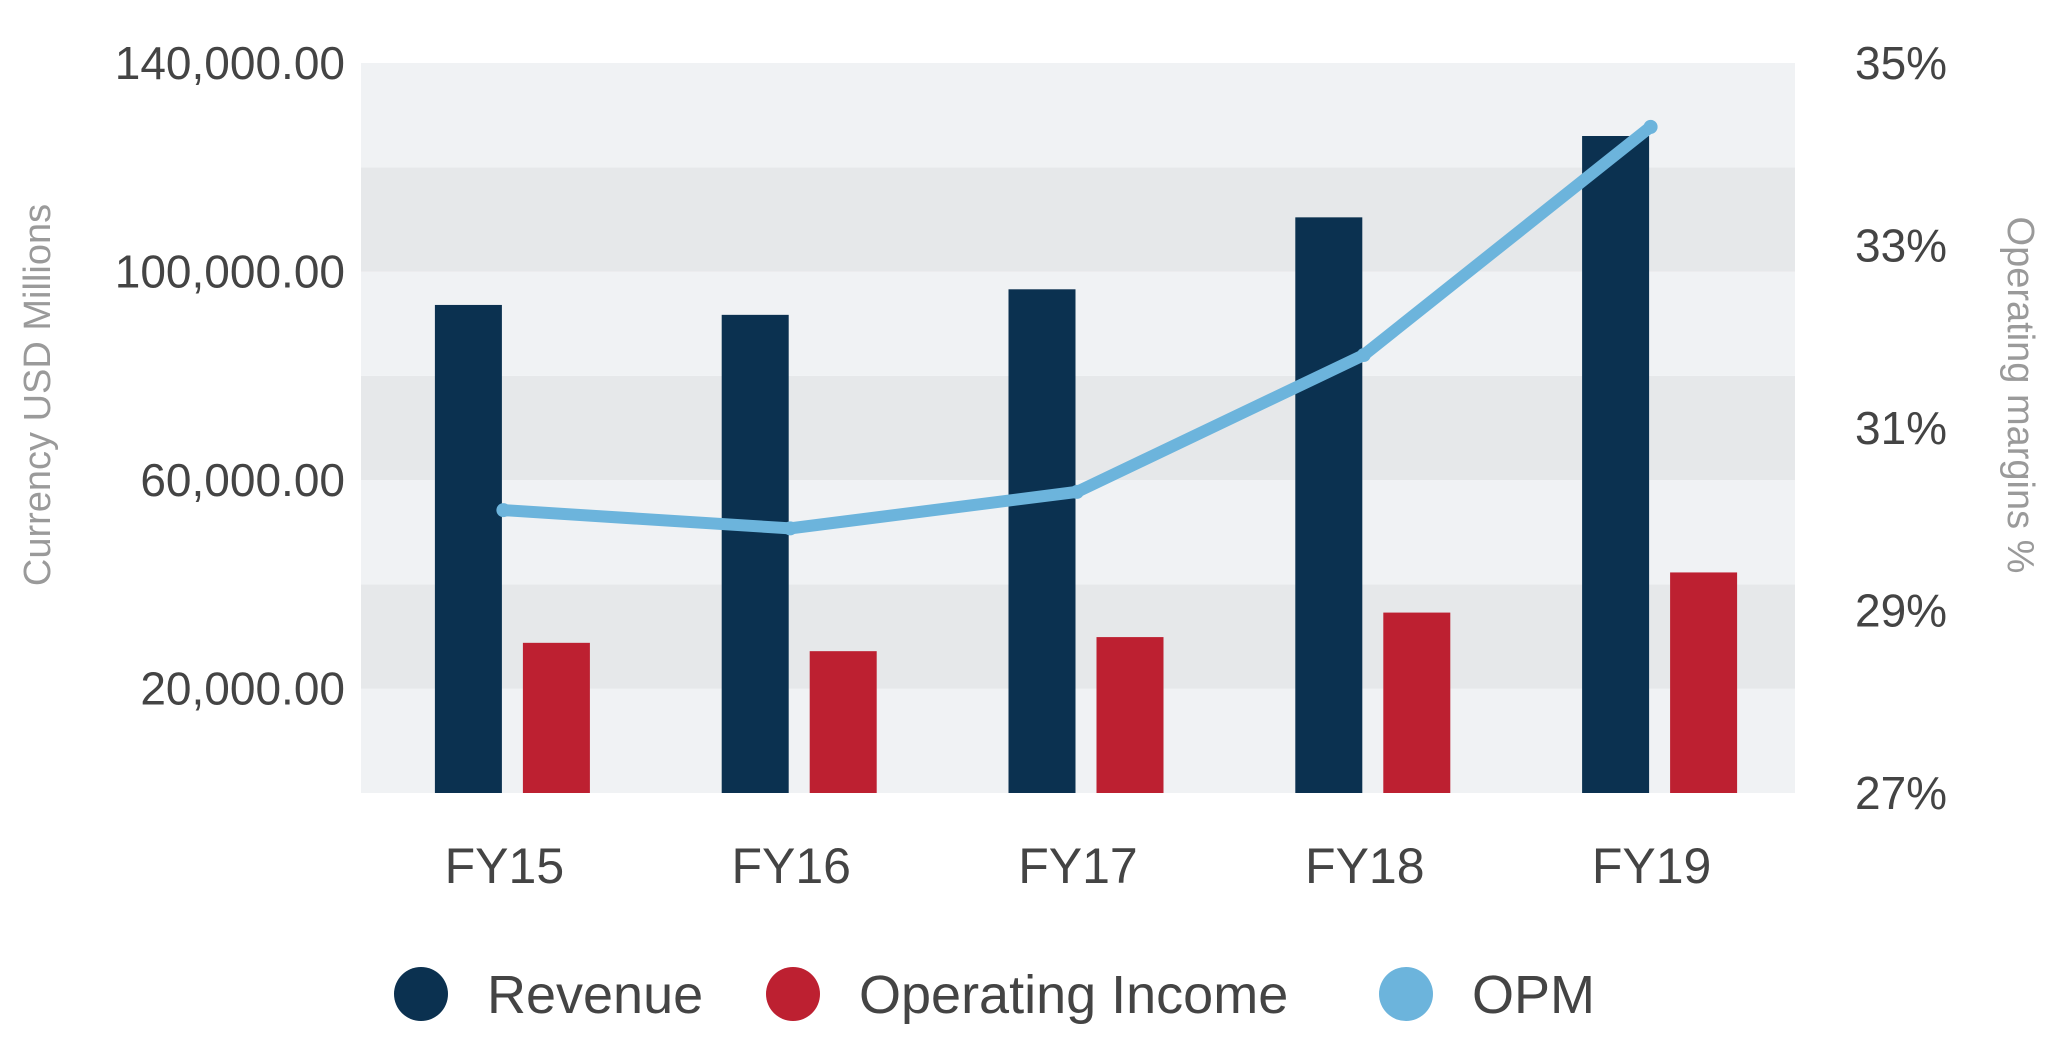 This screenshot has height=1049, width=2048. What do you see at coordinates (1533, 995) in the screenshot?
I see `legend-label: OPM` at bounding box center [1533, 995].